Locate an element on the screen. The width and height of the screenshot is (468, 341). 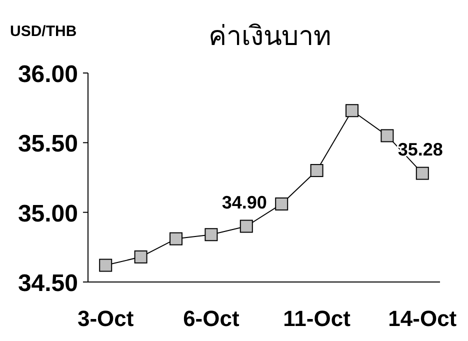
data-label: 34.90 is located at coordinates (244, 202).